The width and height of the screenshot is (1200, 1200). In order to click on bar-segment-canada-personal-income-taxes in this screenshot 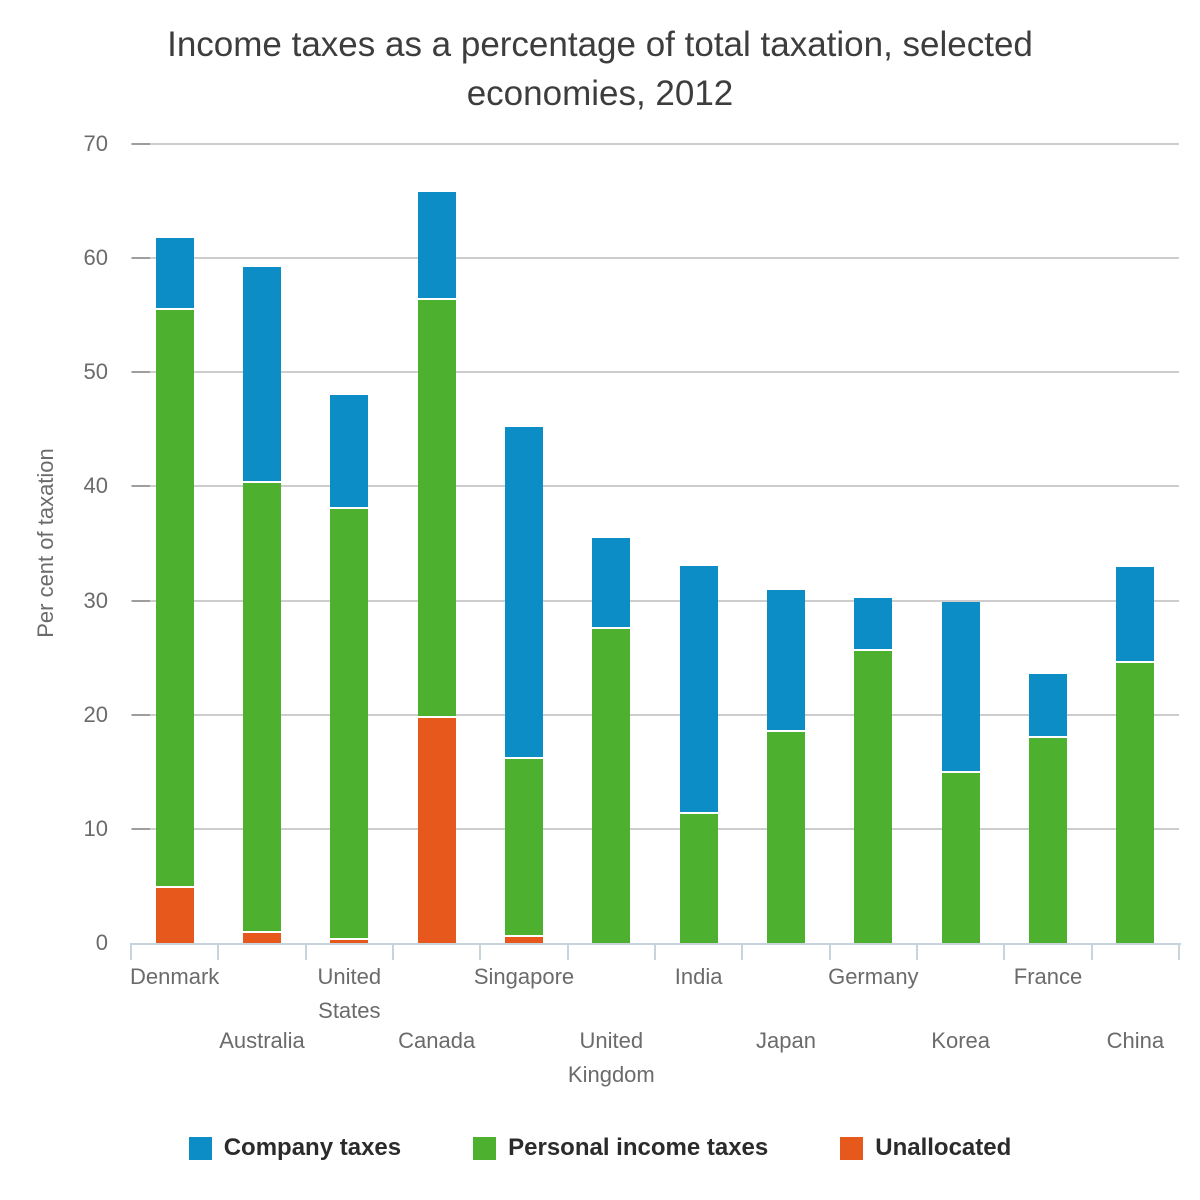, I will do `click(436, 509)`.